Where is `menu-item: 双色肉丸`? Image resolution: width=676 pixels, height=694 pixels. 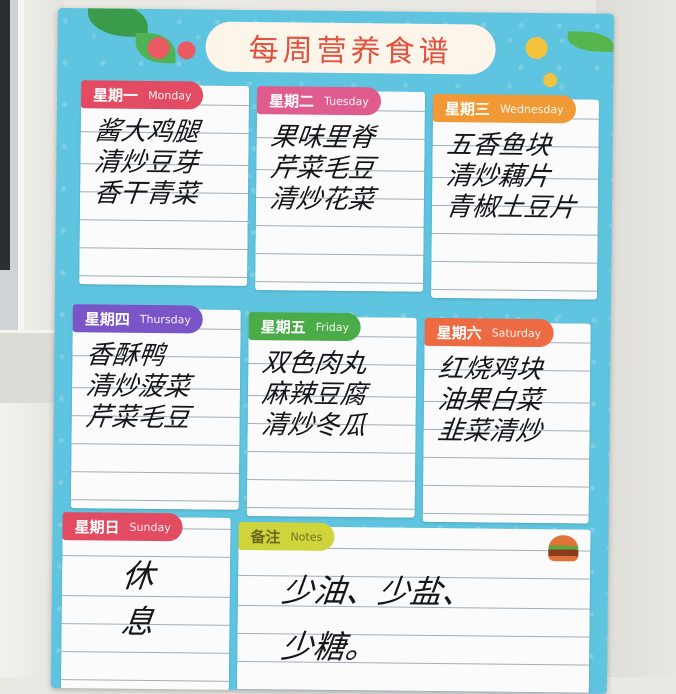
menu-item: 双色肉丸 is located at coordinates (314, 364).